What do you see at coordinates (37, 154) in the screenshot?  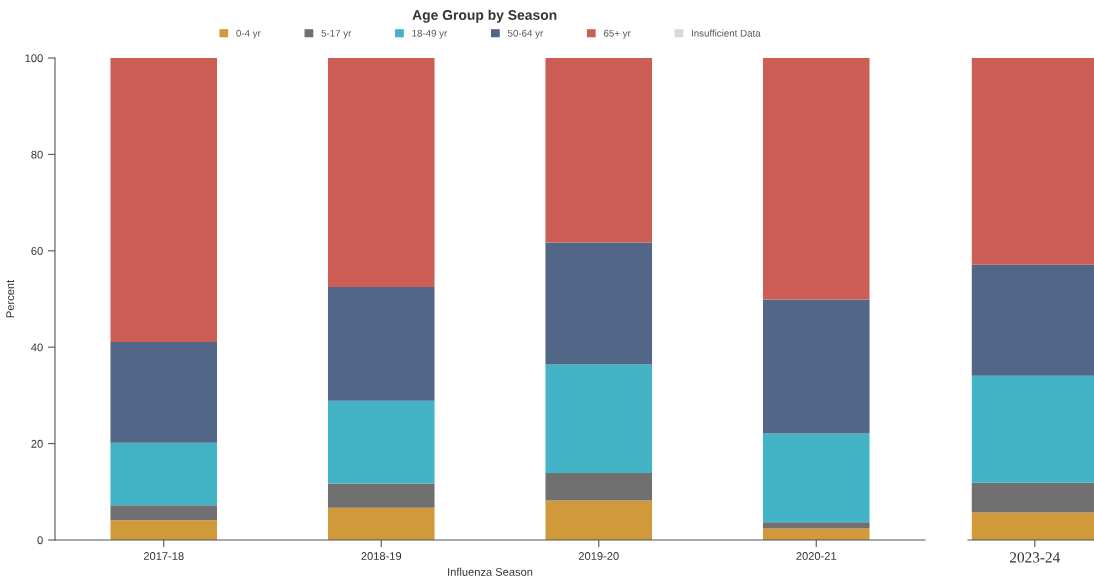 I see `y-tick-label: 80` at bounding box center [37, 154].